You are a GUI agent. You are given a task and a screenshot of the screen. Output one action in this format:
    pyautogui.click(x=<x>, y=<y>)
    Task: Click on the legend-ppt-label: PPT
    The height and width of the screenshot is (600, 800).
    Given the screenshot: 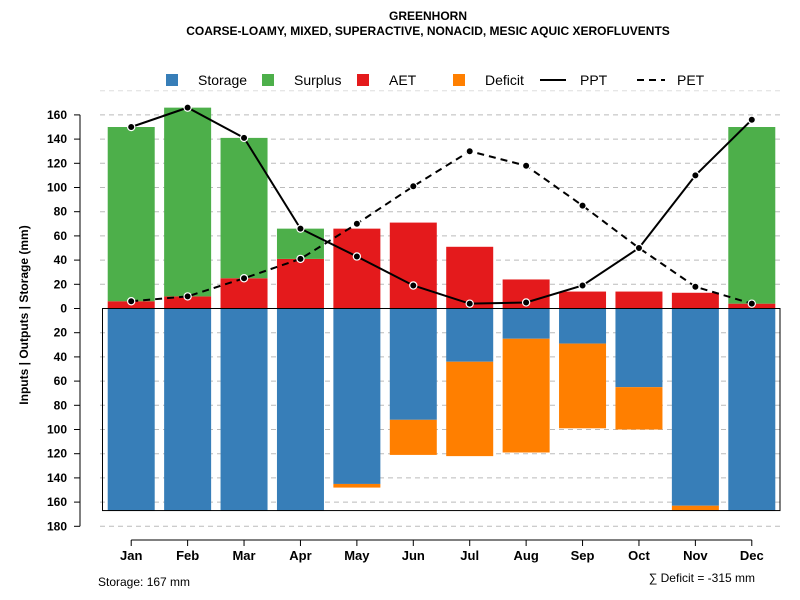 What is the action you would take?
    pyautogui.click(x=594, y=80)
    